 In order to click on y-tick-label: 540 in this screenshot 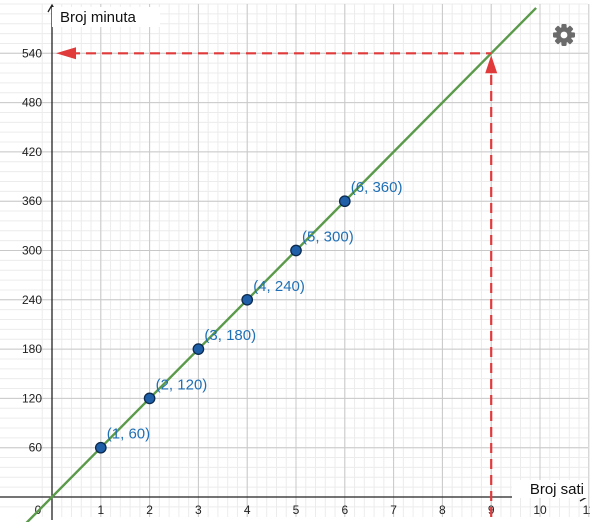, I will do `click(32, 53)`.